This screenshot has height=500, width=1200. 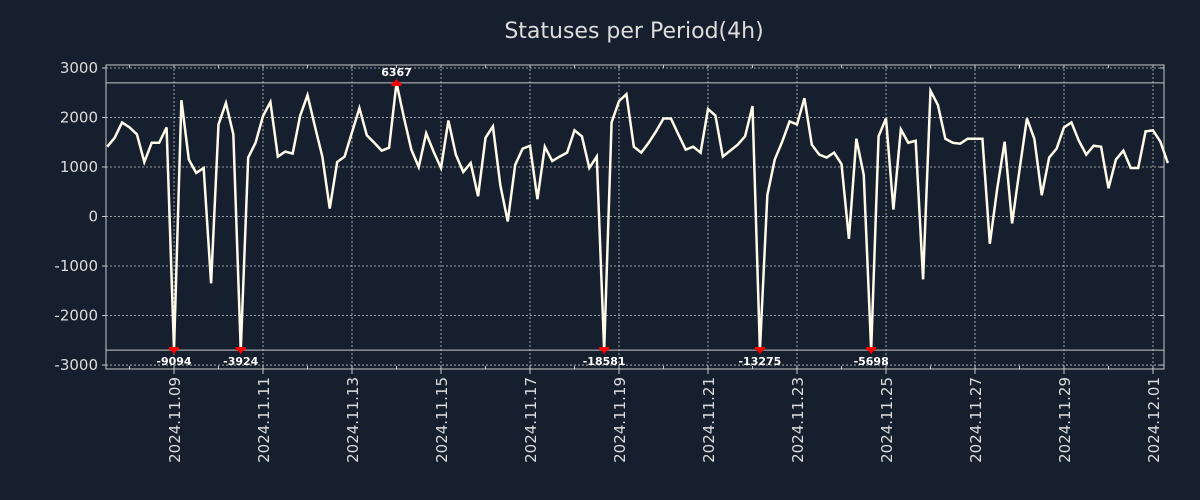 What do you see at coordinates (887, 420) in the screenshot?
I see `x-tick-label: 2024.11.25` at bounding box center [887, 420].